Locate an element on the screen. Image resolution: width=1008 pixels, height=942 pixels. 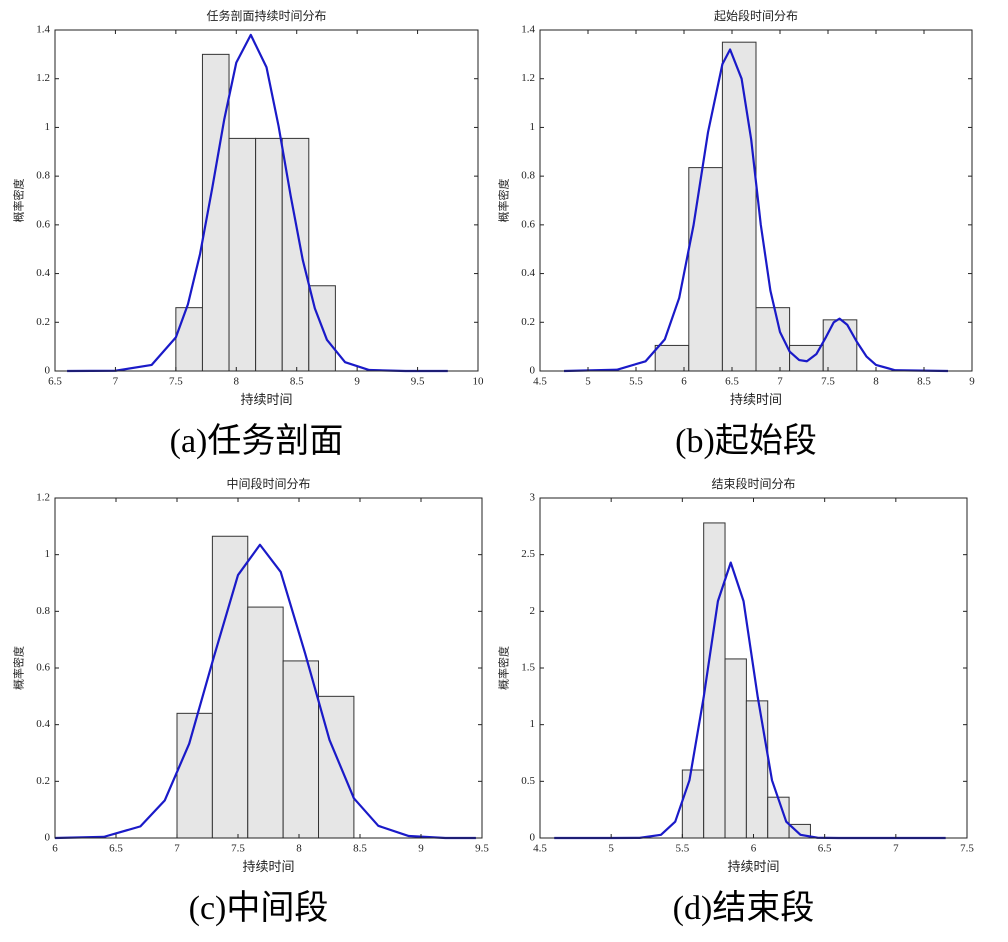
y-tick-label: 2 is located at coordinates (533, 611).